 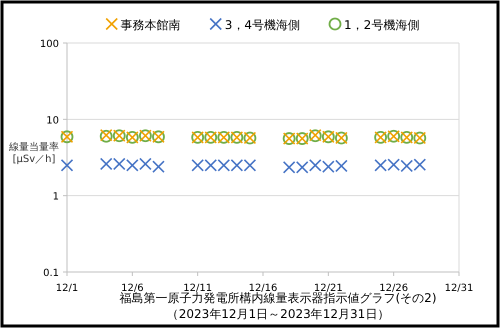 I want to click on y-axis-title: 線量当量率 [μSv／h], so click(x=33, y=153).